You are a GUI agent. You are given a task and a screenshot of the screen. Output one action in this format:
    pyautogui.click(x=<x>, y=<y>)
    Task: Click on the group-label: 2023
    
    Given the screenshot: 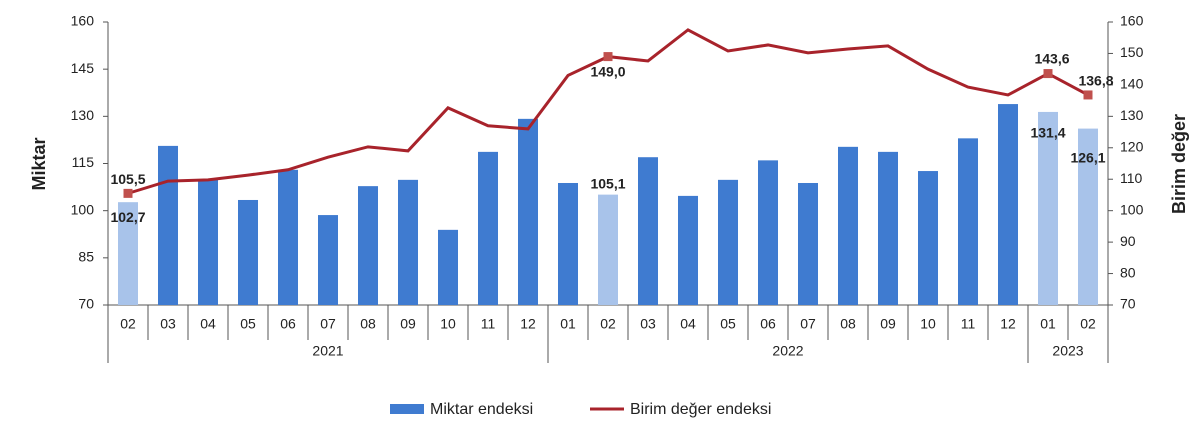 What is the action you would take?
    pyautogui.click(x=1067, y=351)
    